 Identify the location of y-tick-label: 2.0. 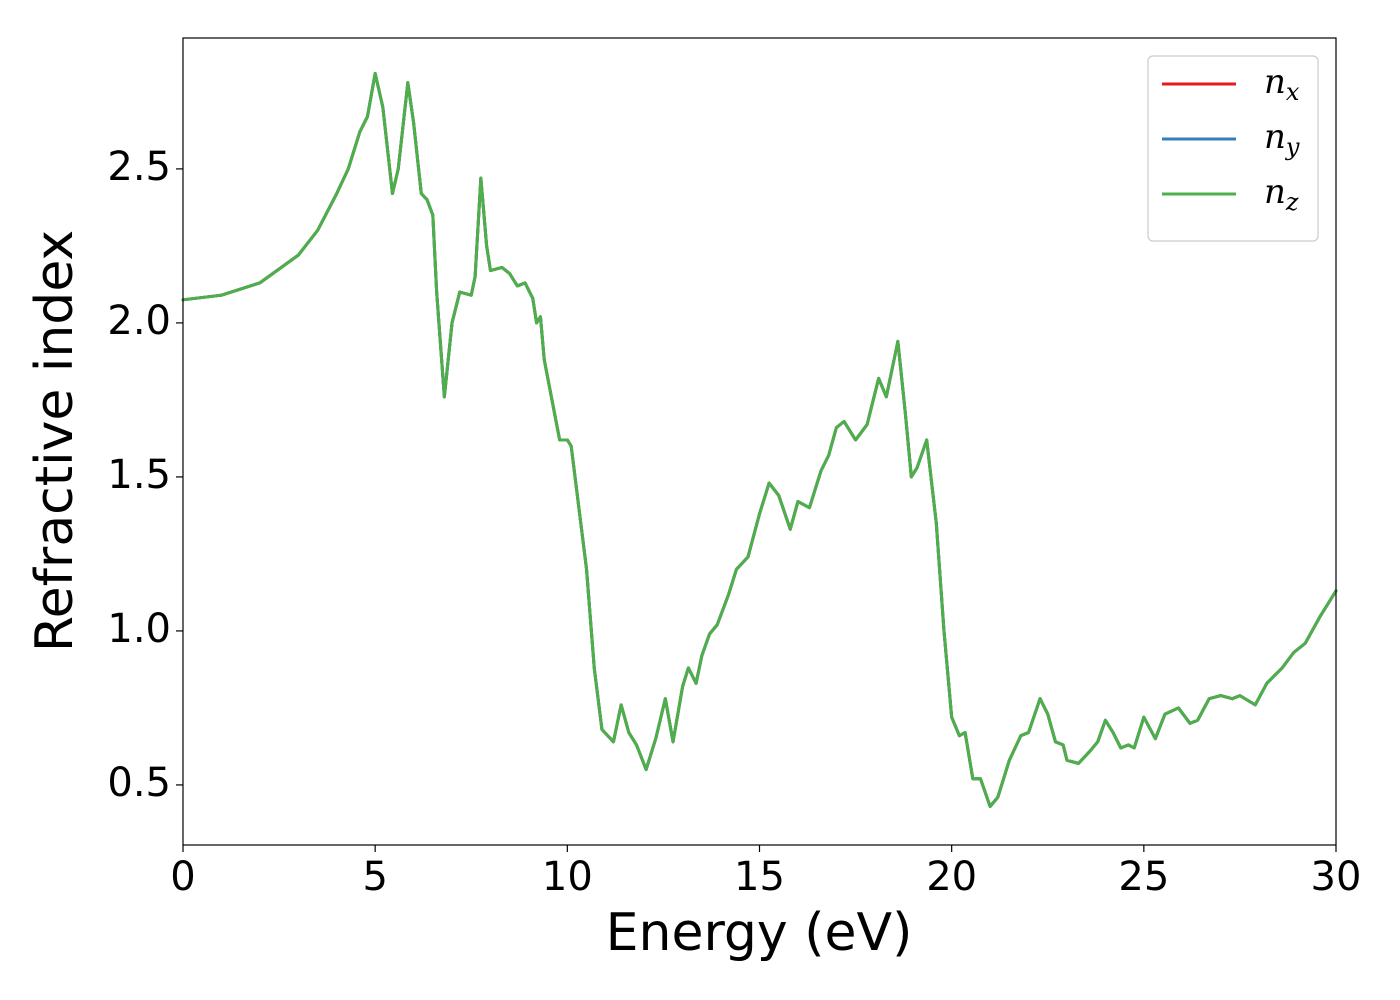
(139, 321).